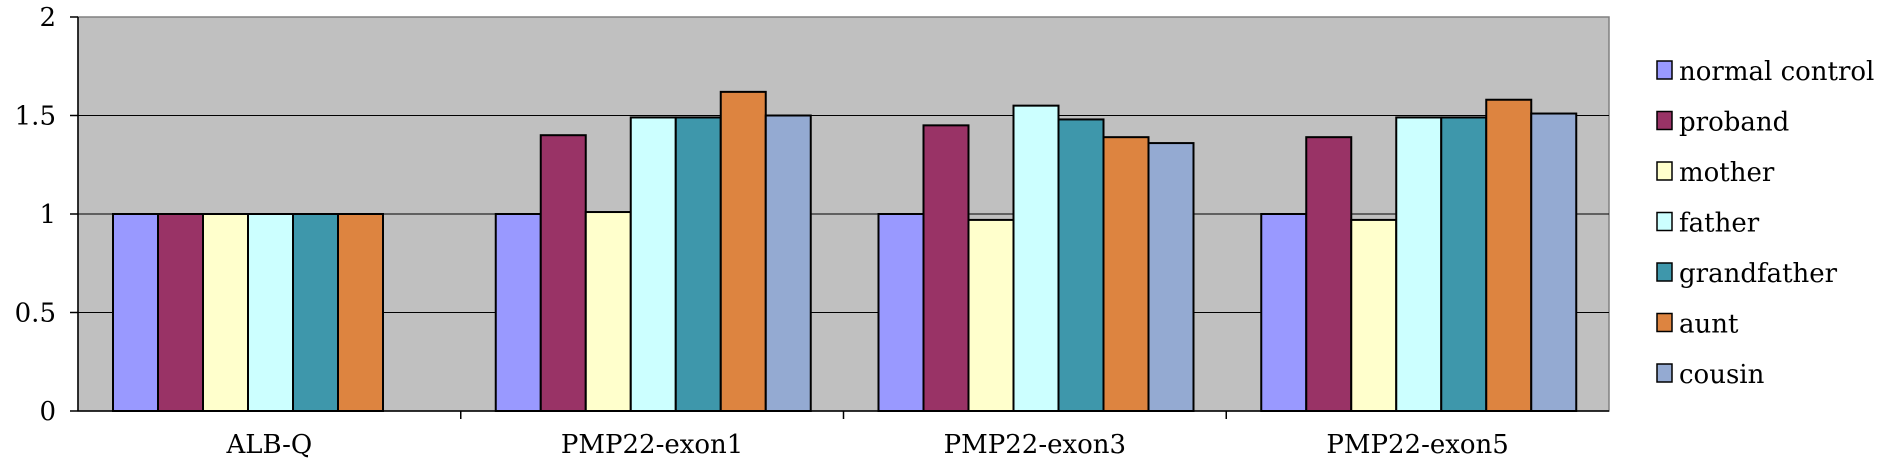  What do you see at coordinates (47, 18) in the screenshot?
I see `y-tick-label: 2` at bounding box center [47, 18].